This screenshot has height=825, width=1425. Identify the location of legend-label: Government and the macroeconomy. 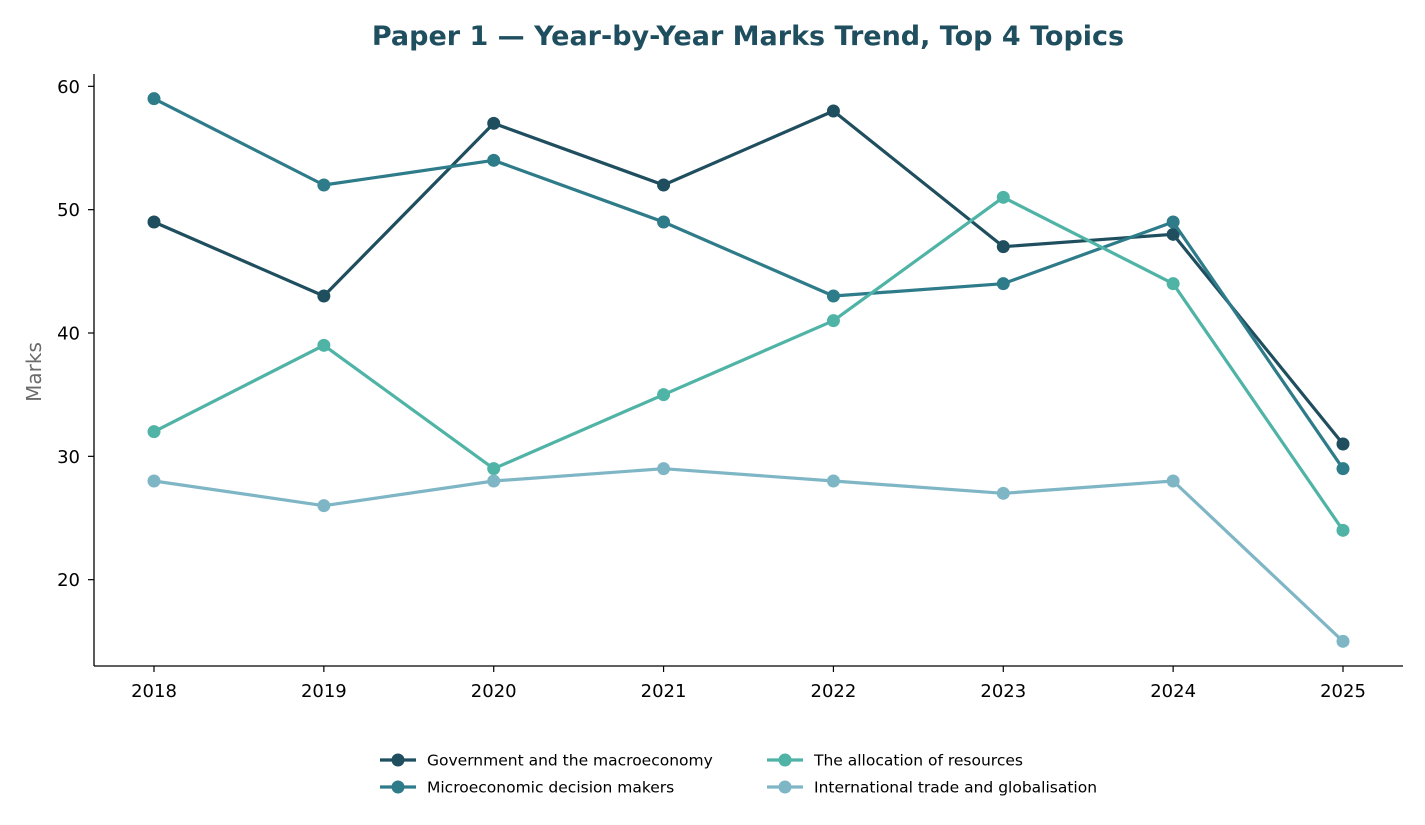
(570, 761).